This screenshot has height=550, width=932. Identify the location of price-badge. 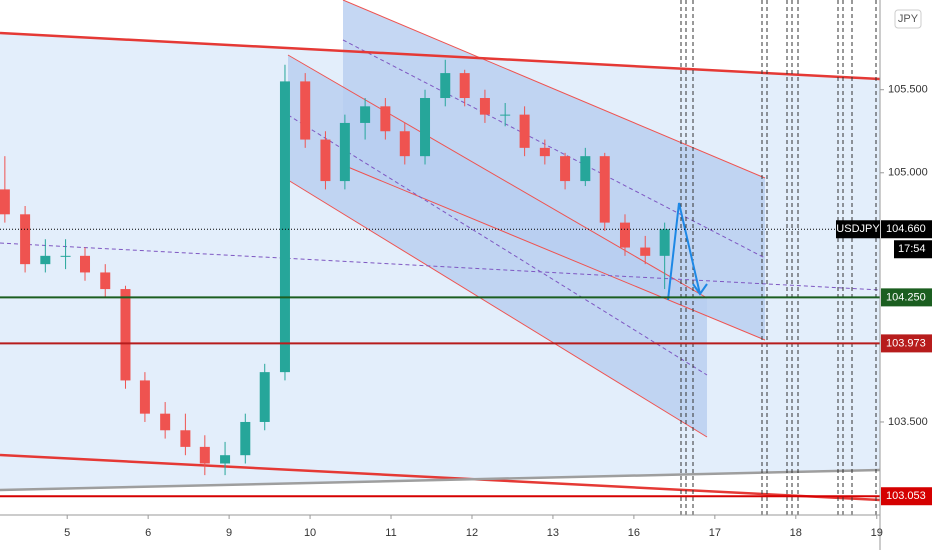
(906, 229).